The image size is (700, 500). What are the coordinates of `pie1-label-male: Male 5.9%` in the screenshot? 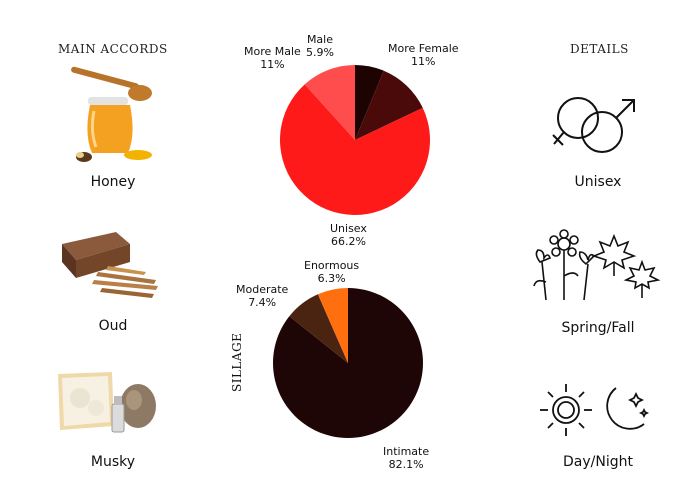 It's located at (320, 46).